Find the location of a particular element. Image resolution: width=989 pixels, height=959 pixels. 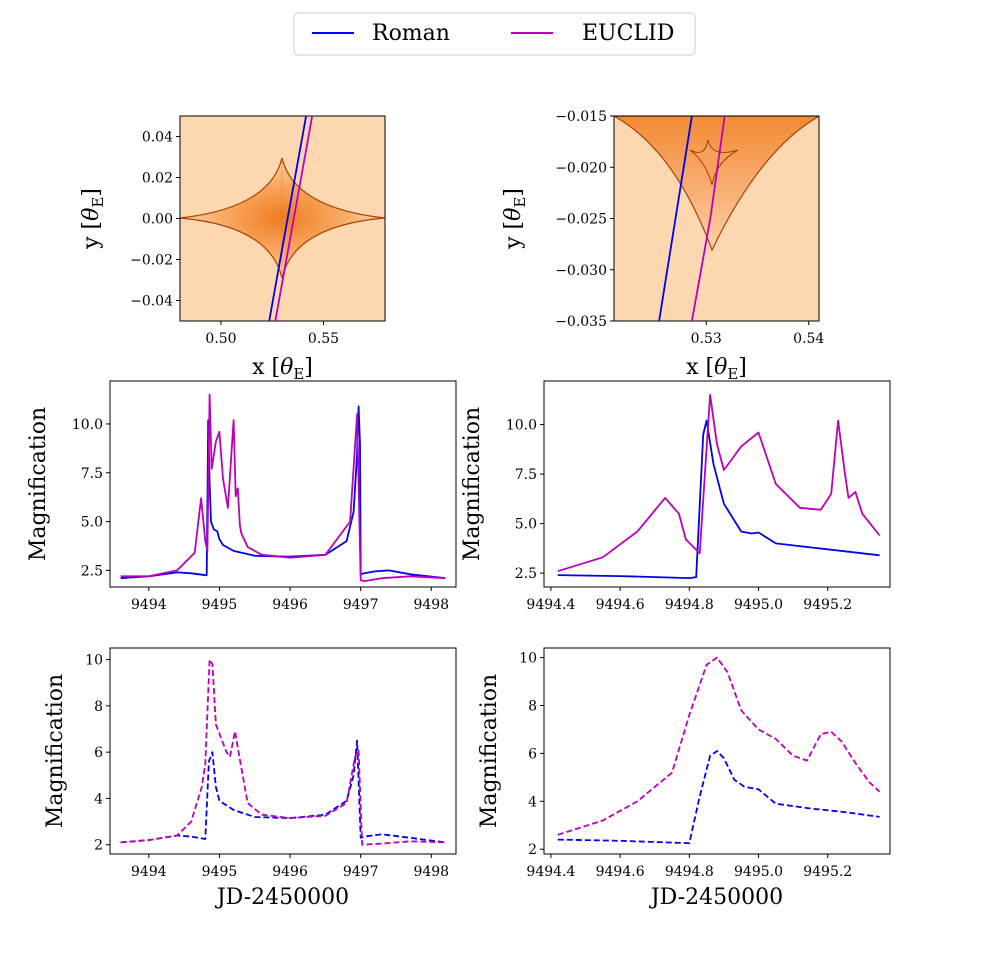

series-group-lc_zoom_dashed is located at coordinates (719, 750).